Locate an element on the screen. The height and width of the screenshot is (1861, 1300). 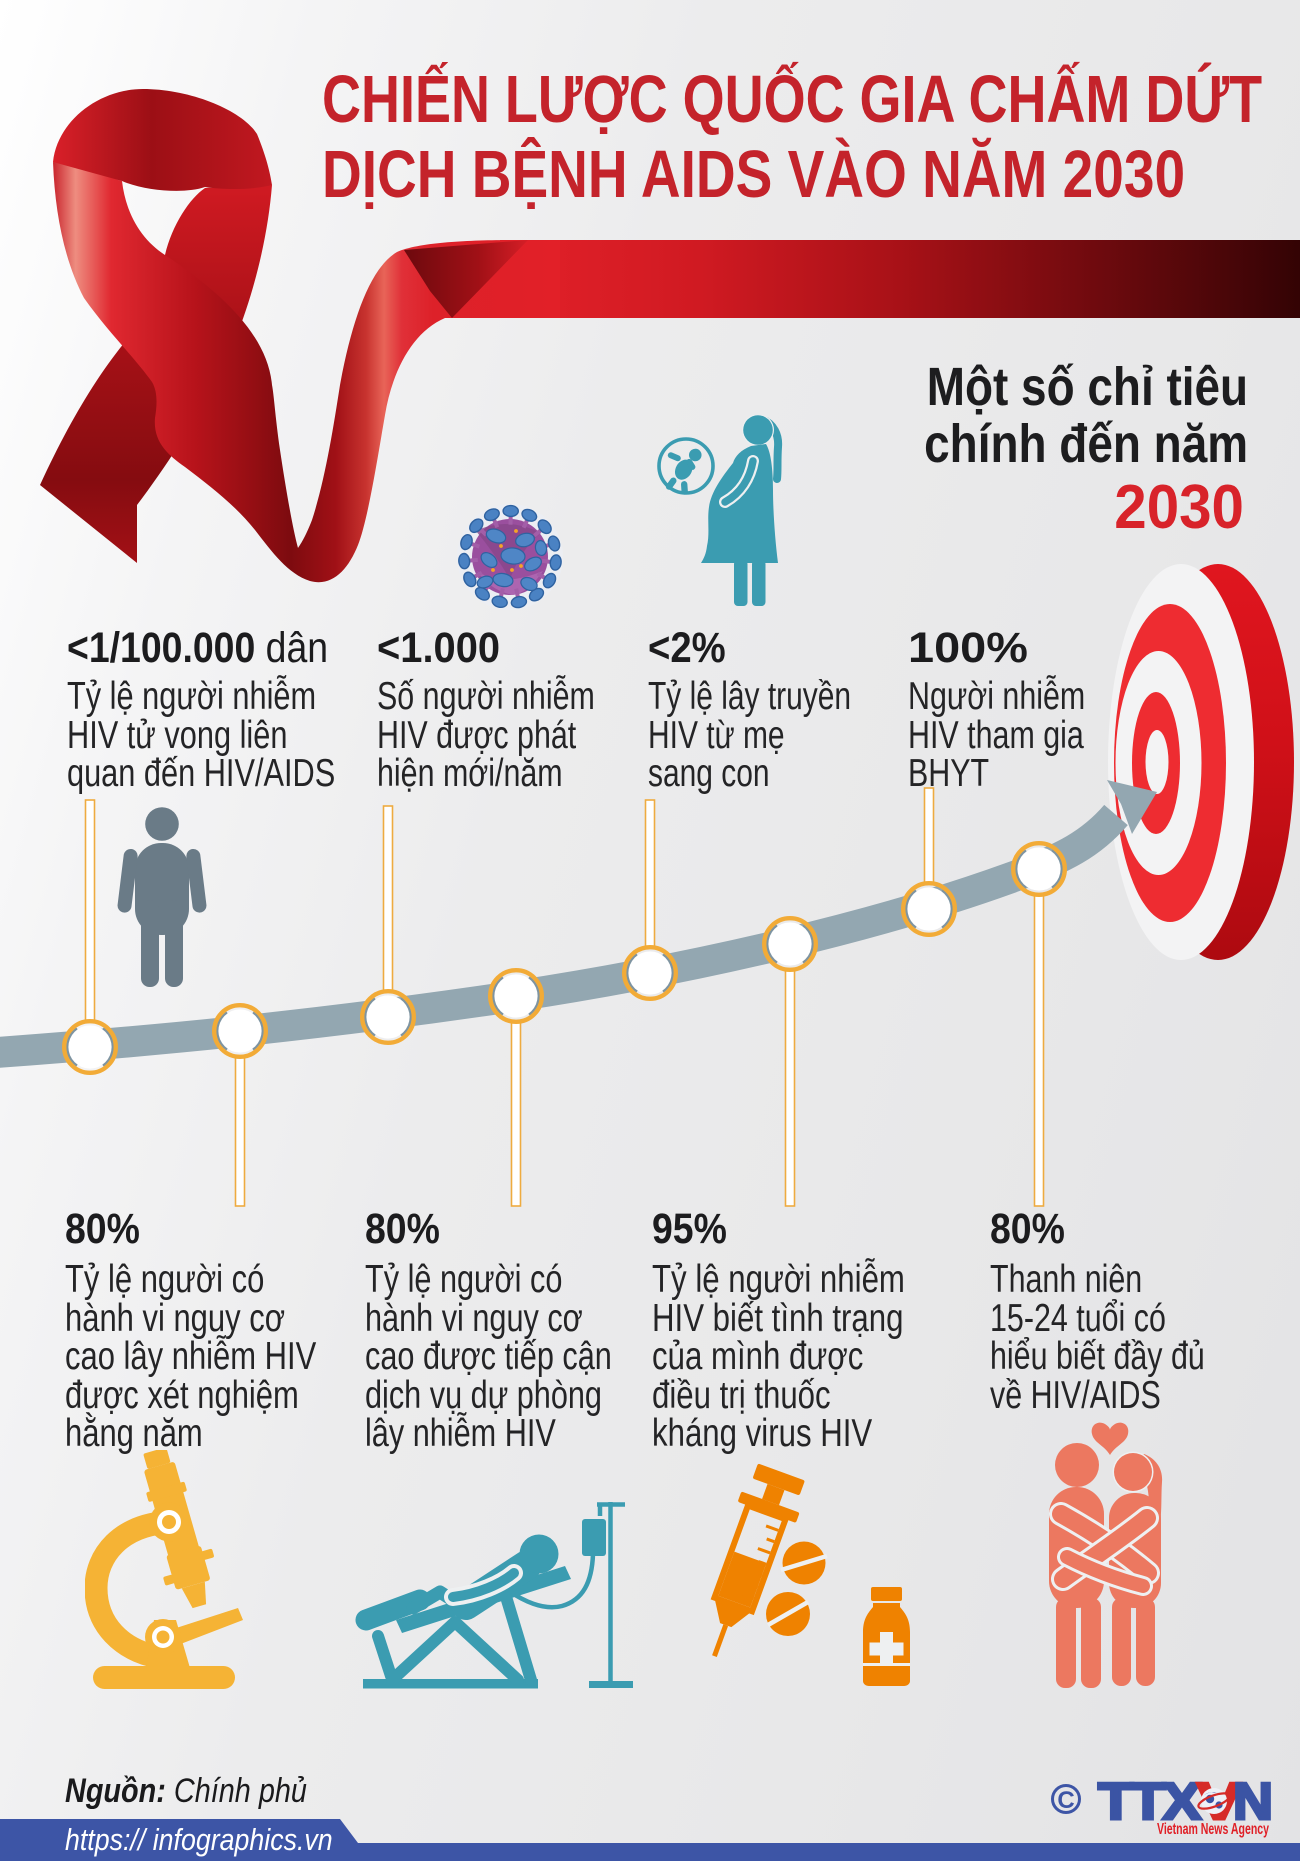
svg-text: C is located at coordinates (1065, 1800).